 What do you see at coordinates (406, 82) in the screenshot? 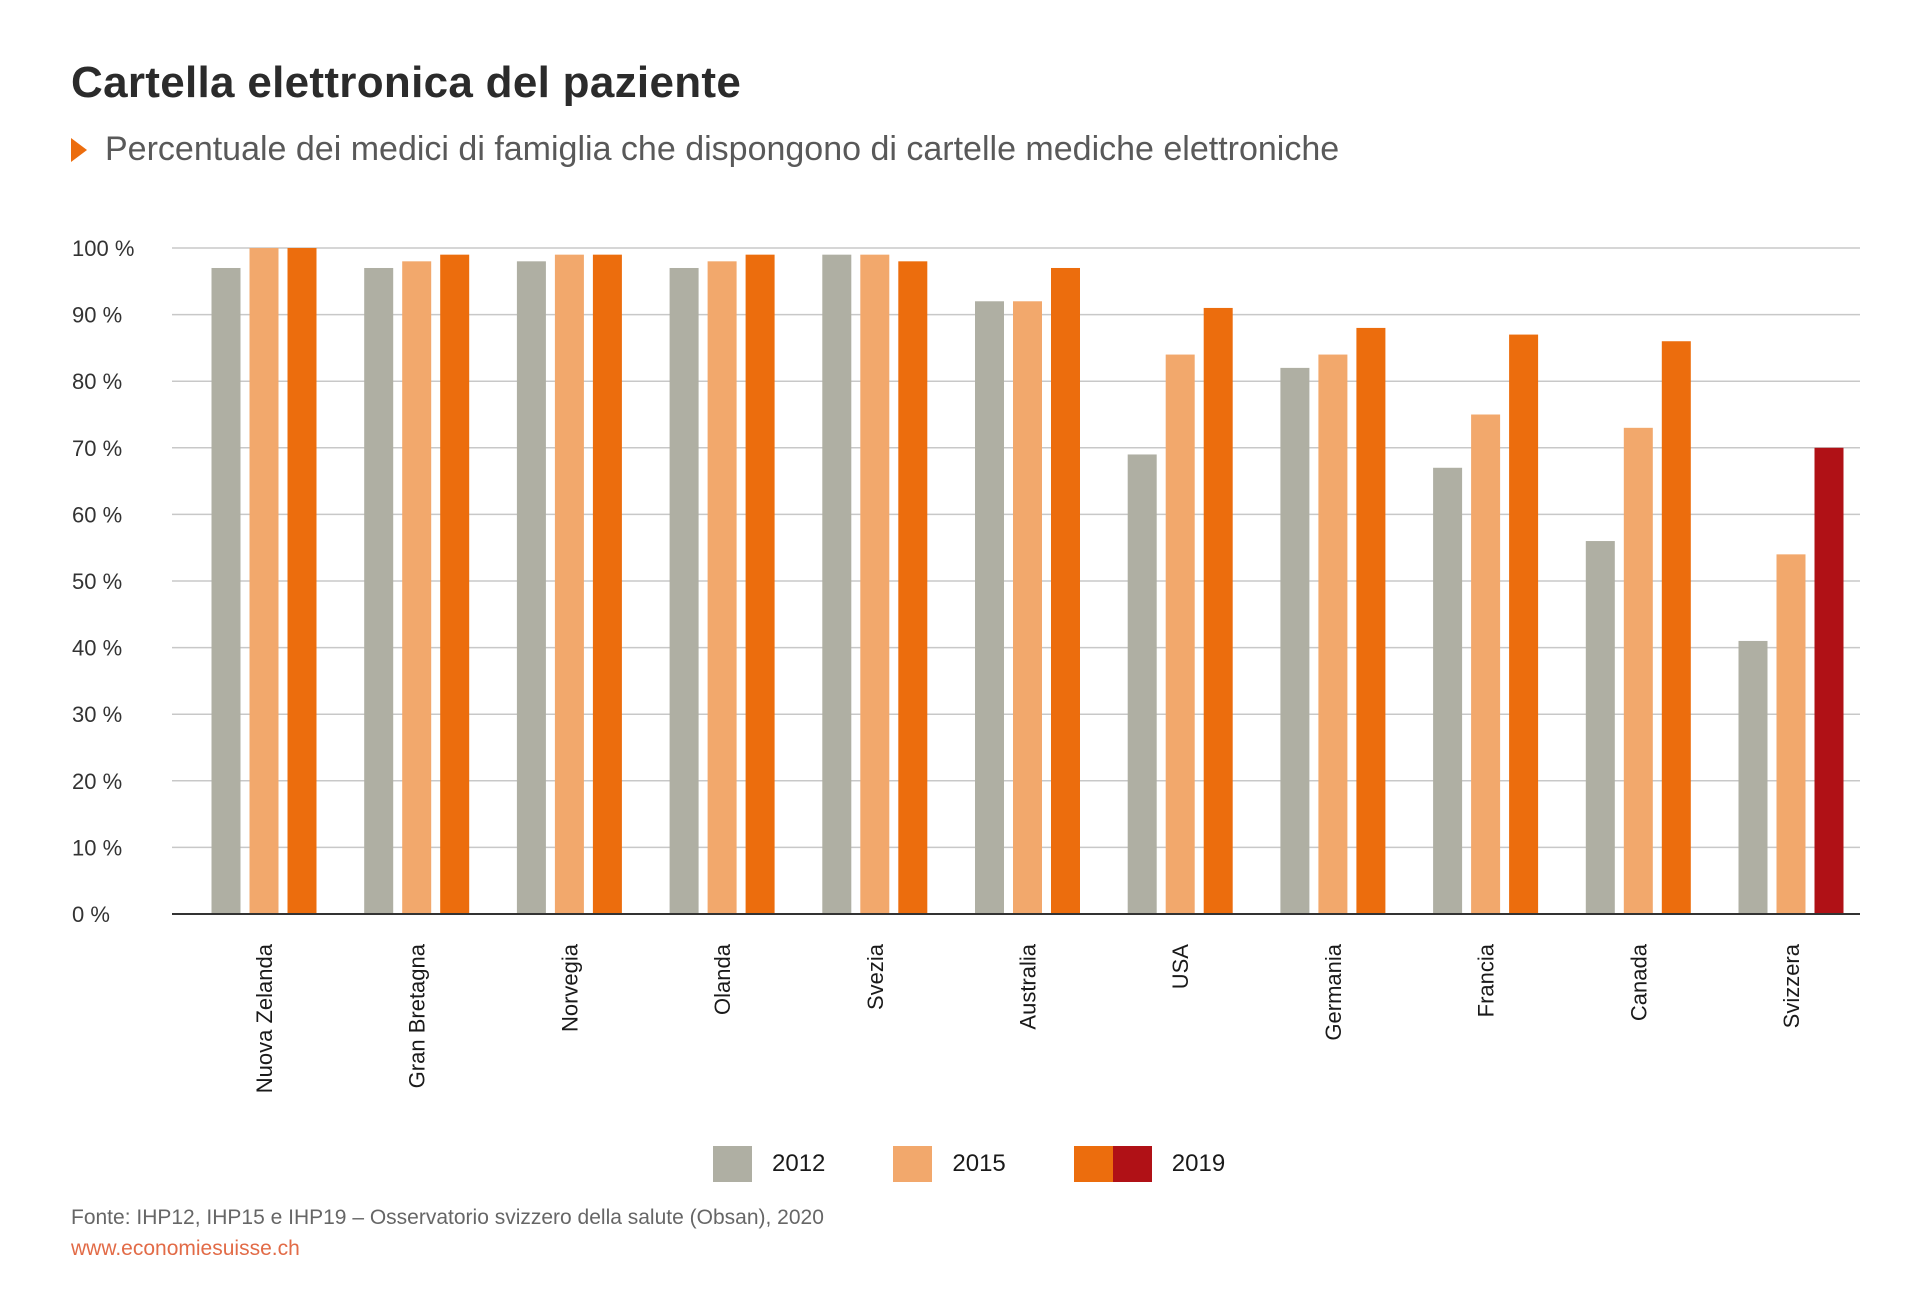
I see `chart-title: Cartella elettronica del paziente` at bounding box center [406, 82].